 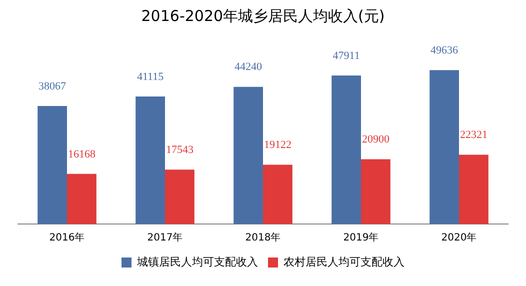 What do you see at coordinates (197, 261) in the screenshot?
I see `legend-label: 城镇居民人均可支配收入` at bounding box center [197, 261].